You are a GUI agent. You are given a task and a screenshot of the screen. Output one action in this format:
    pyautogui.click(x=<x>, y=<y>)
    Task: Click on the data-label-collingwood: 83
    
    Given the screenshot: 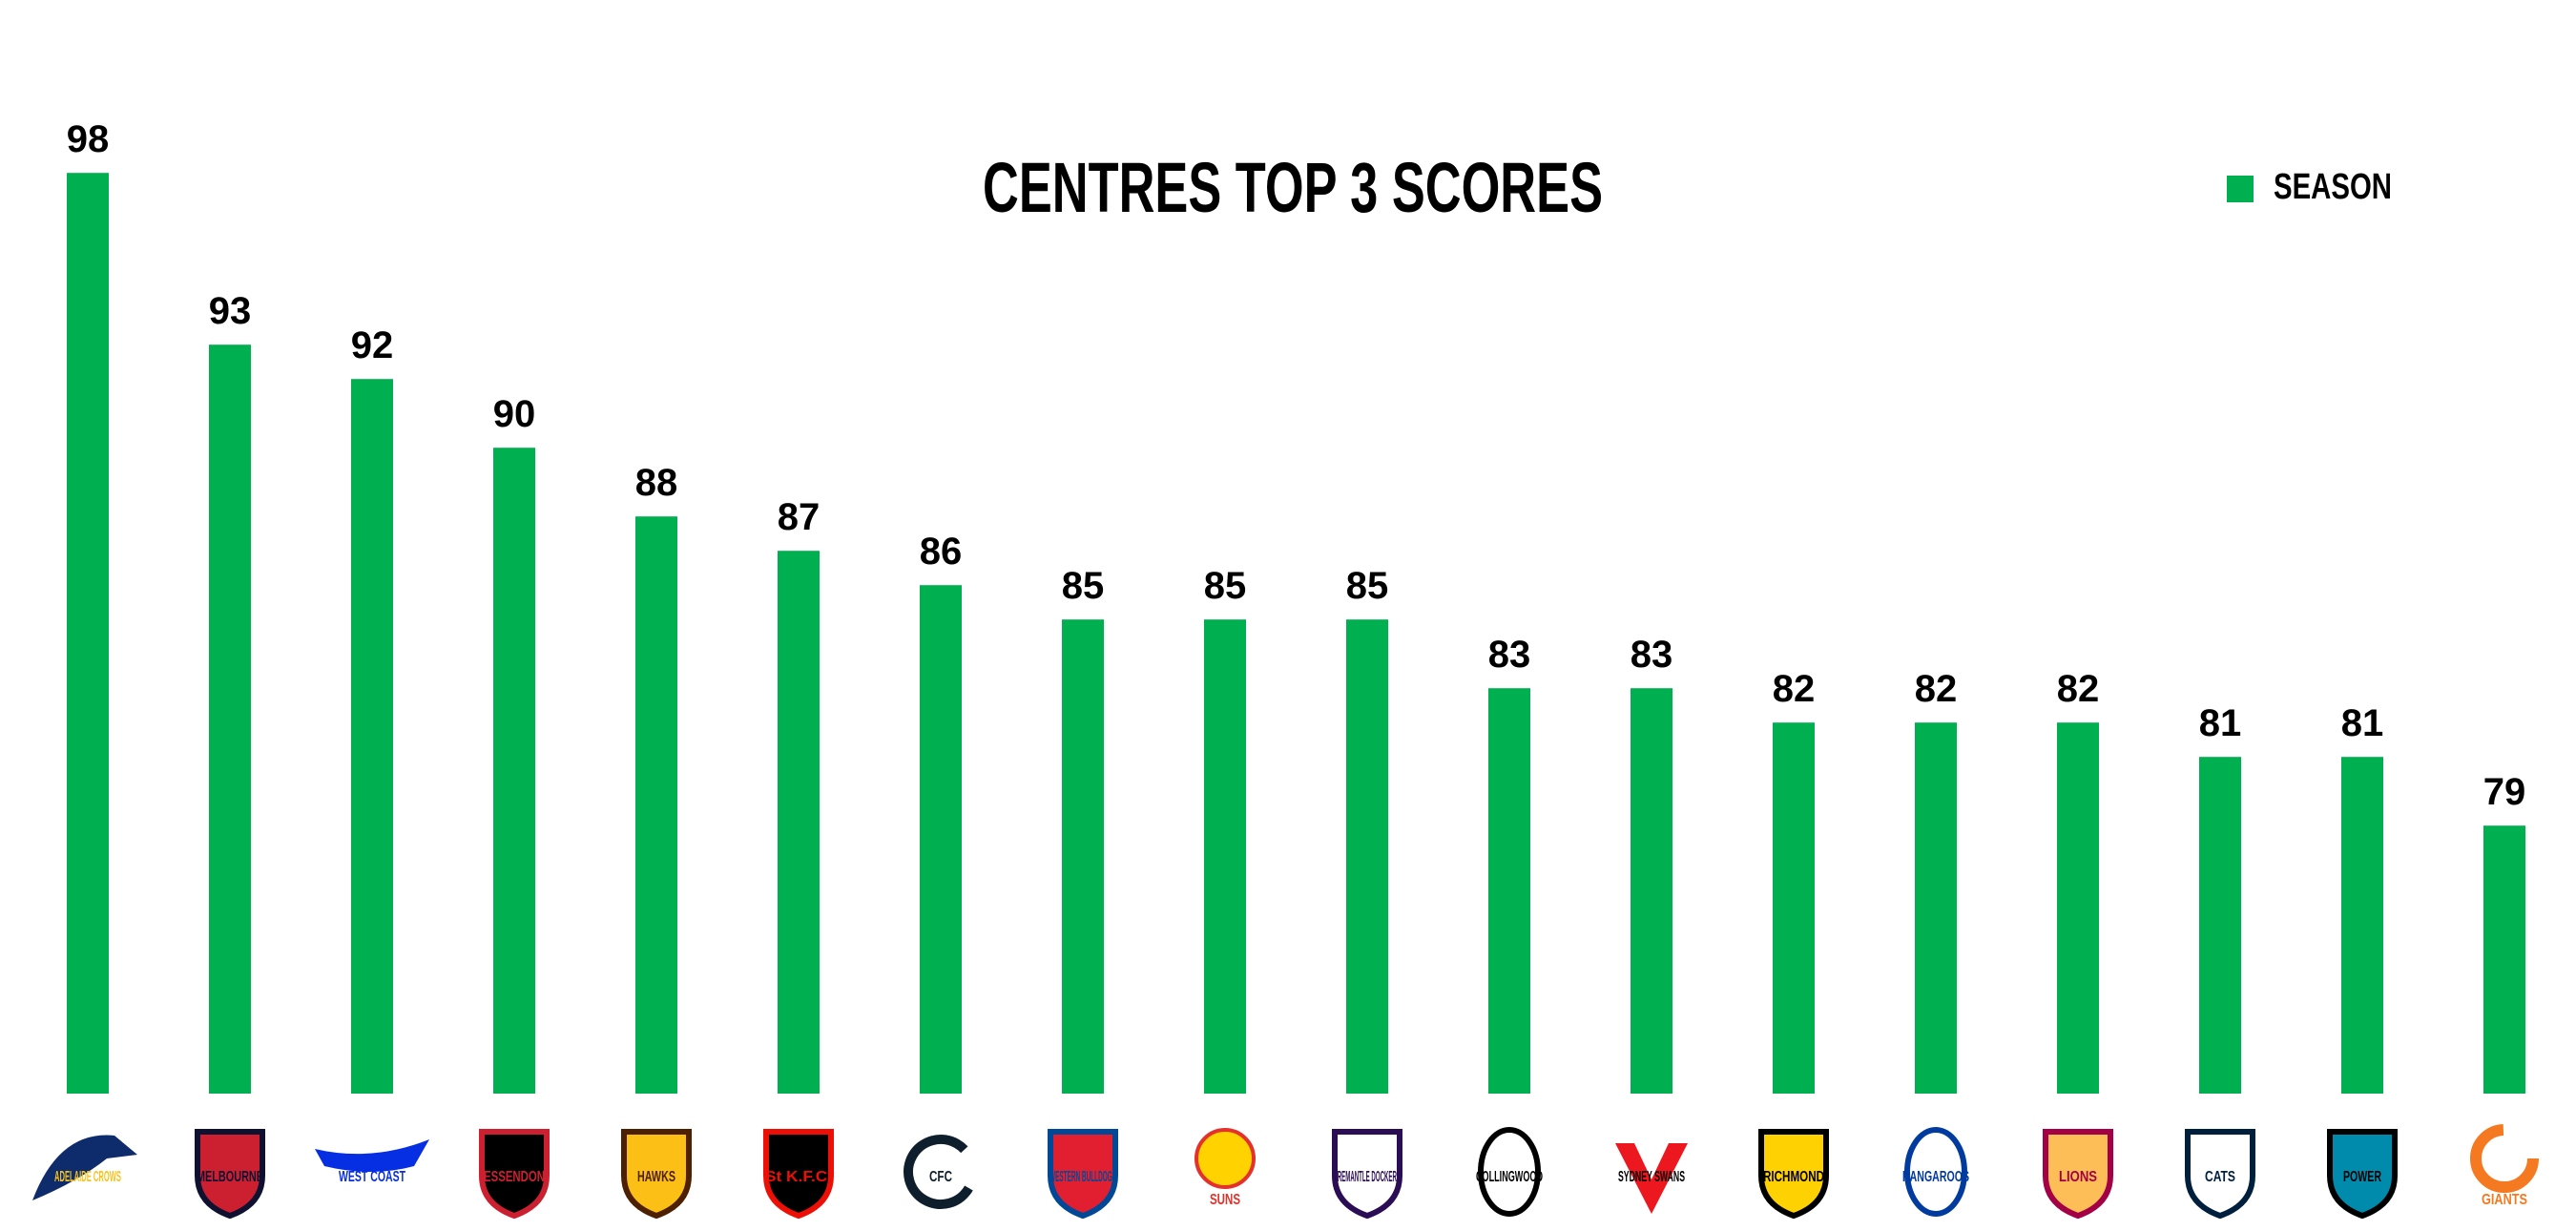 What is the action you would take?
    pyautogui.click(x=1509, y=655)
    